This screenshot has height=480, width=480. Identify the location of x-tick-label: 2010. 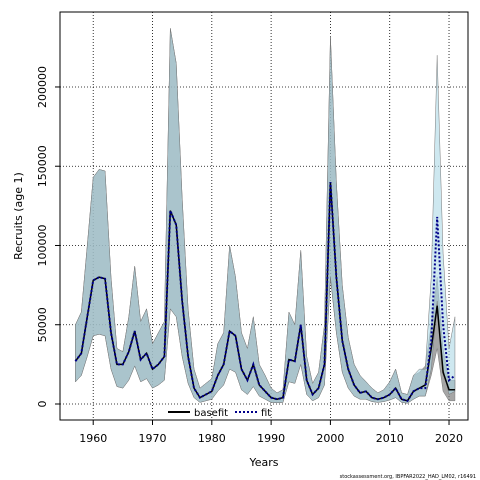
(390, 438).